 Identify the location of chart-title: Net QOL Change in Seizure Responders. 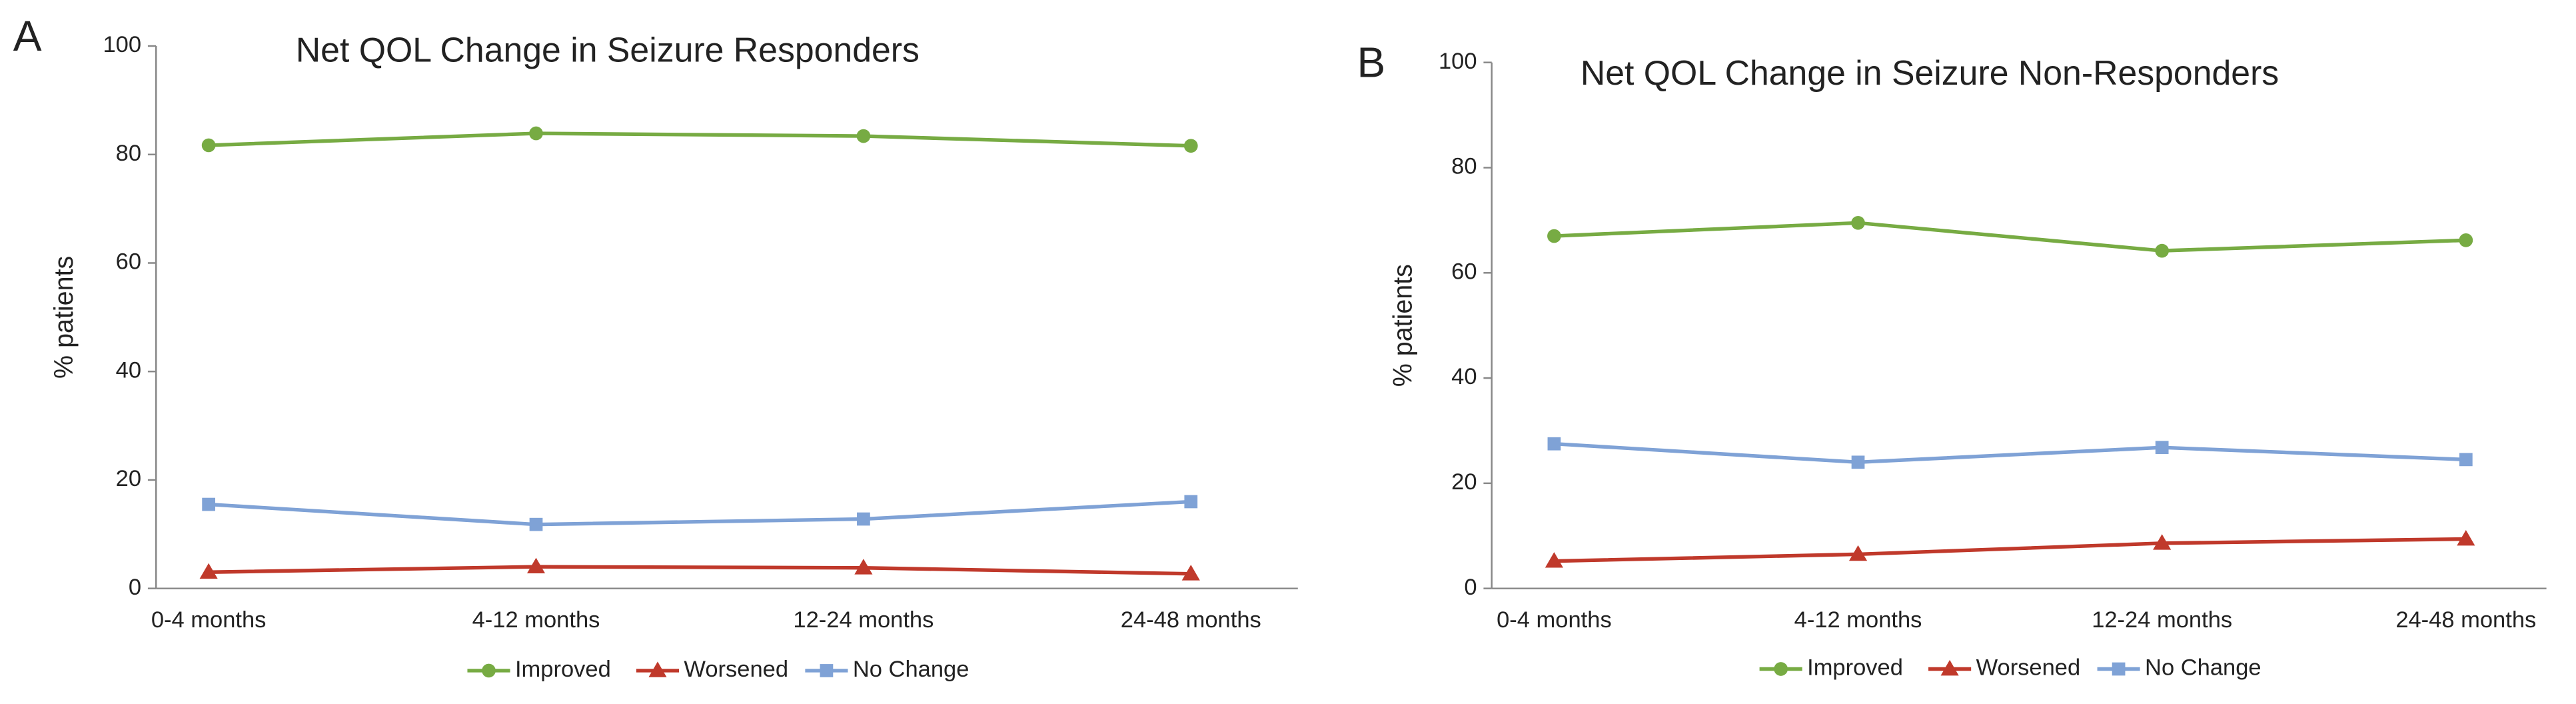
(608, 50).